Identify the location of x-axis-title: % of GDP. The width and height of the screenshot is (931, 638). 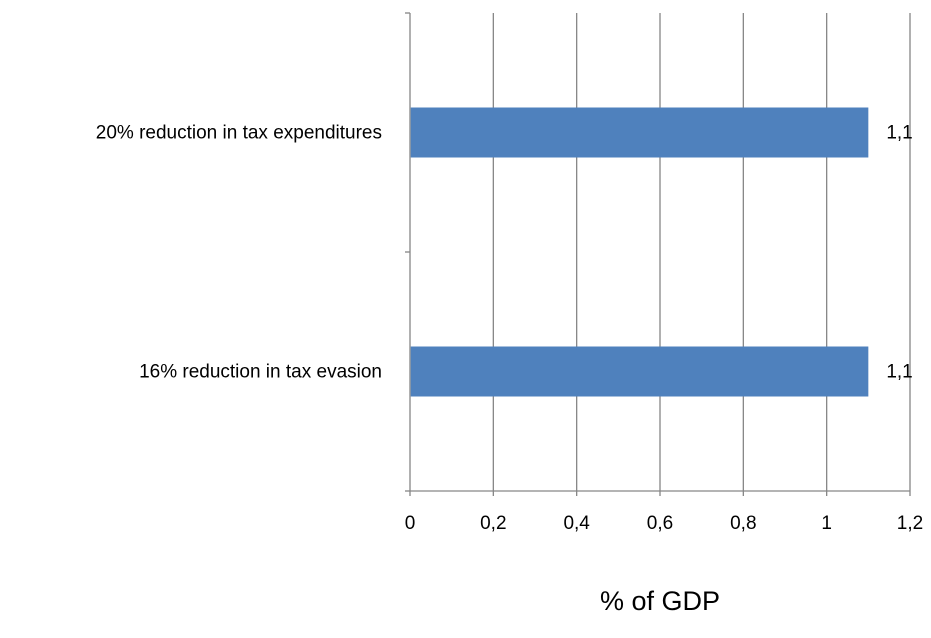
(660, 601).